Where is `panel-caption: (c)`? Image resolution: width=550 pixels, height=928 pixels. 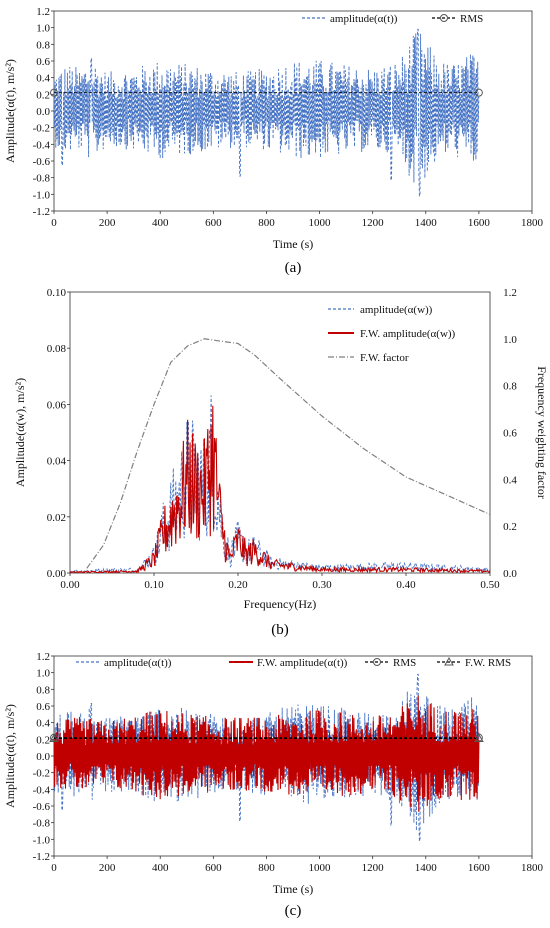
panel-caption: (c) is located at coordinates (293, 911).